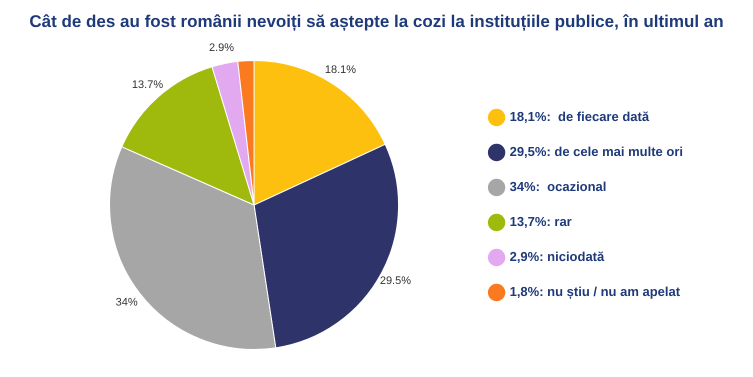 The image size is (753, 377). Describe the element at coordinates (580, 116) in the screenshot. I see `legend-label: 18,1%: de fiecare dată` at that location.